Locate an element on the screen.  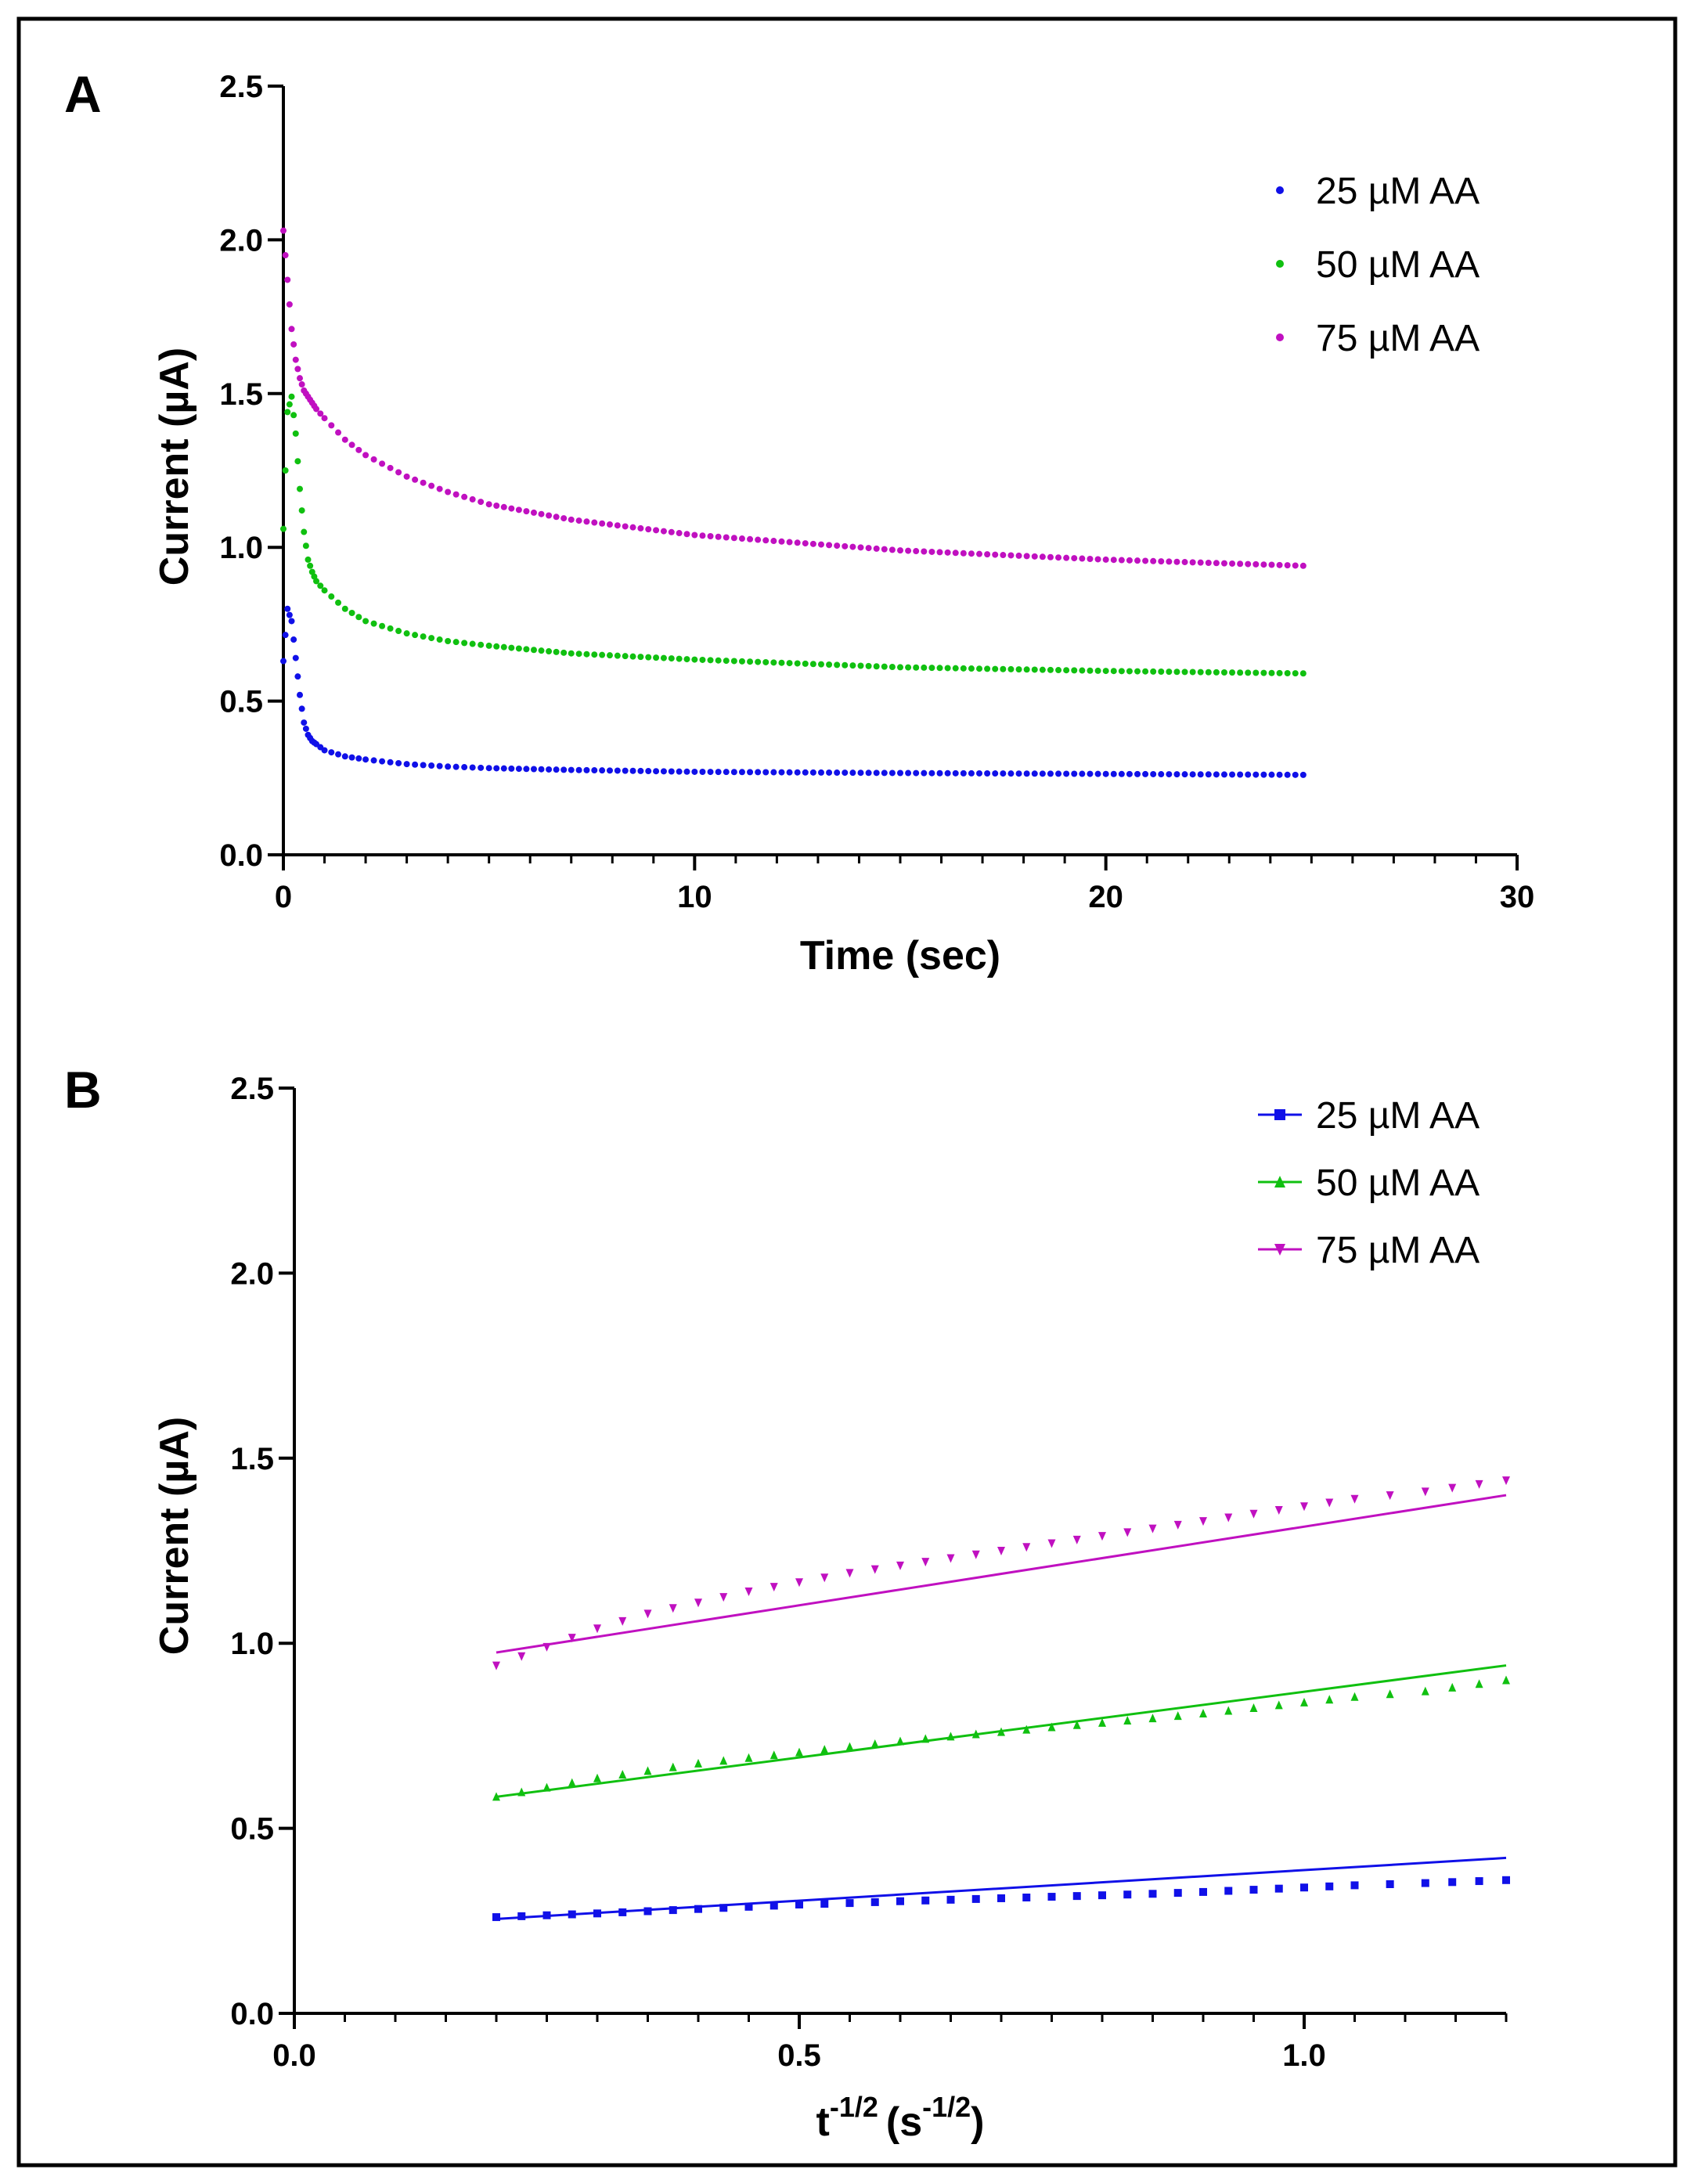
legend-label-a-1: 25 µM AA is located at coordinates (1398, 191).